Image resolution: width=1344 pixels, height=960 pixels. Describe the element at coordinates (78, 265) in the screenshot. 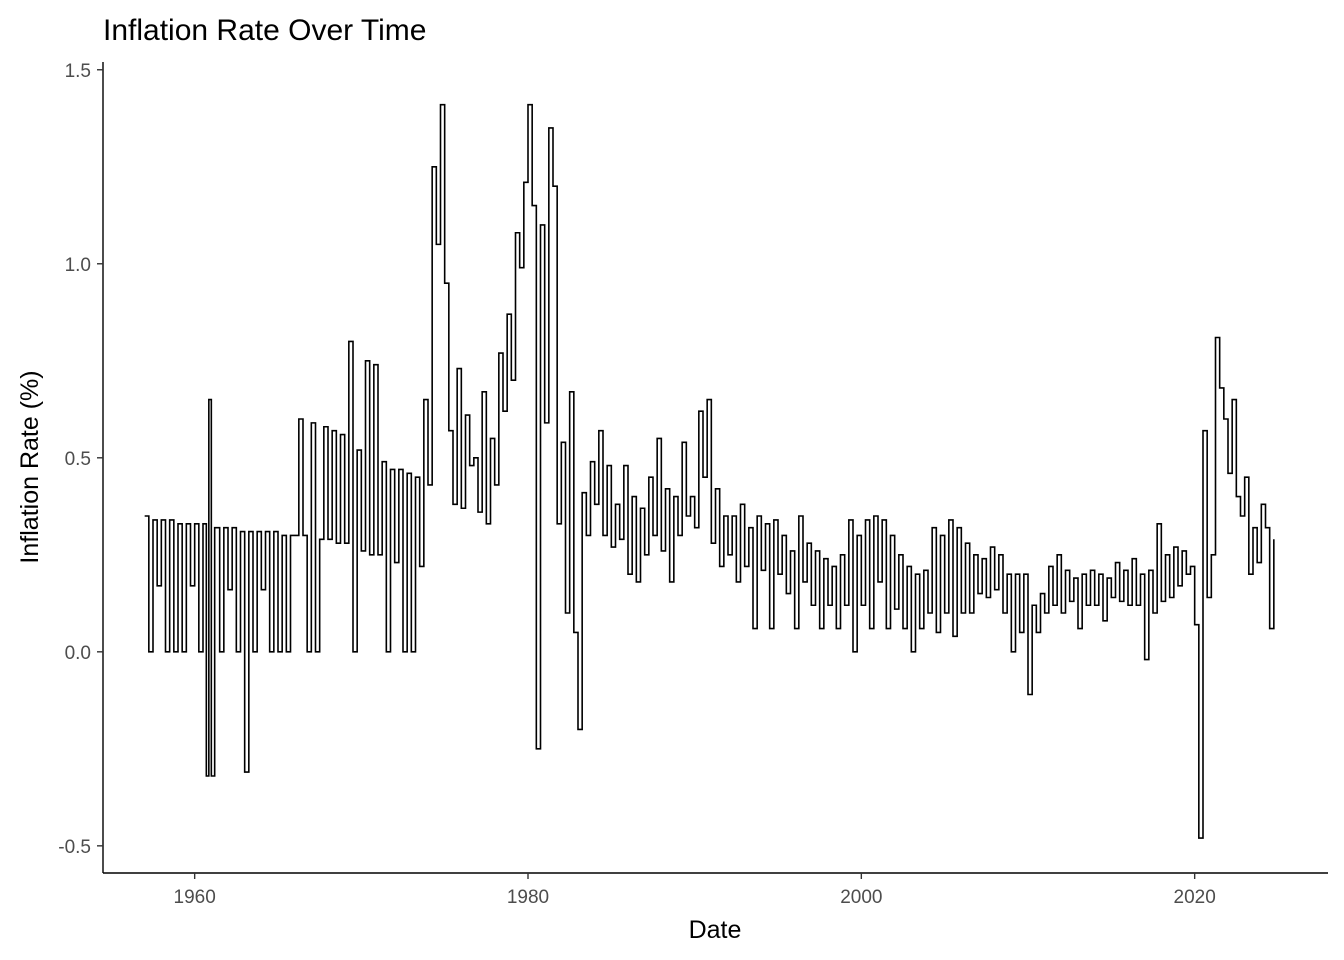

I see `y-tick-label: 1.0` at that location.